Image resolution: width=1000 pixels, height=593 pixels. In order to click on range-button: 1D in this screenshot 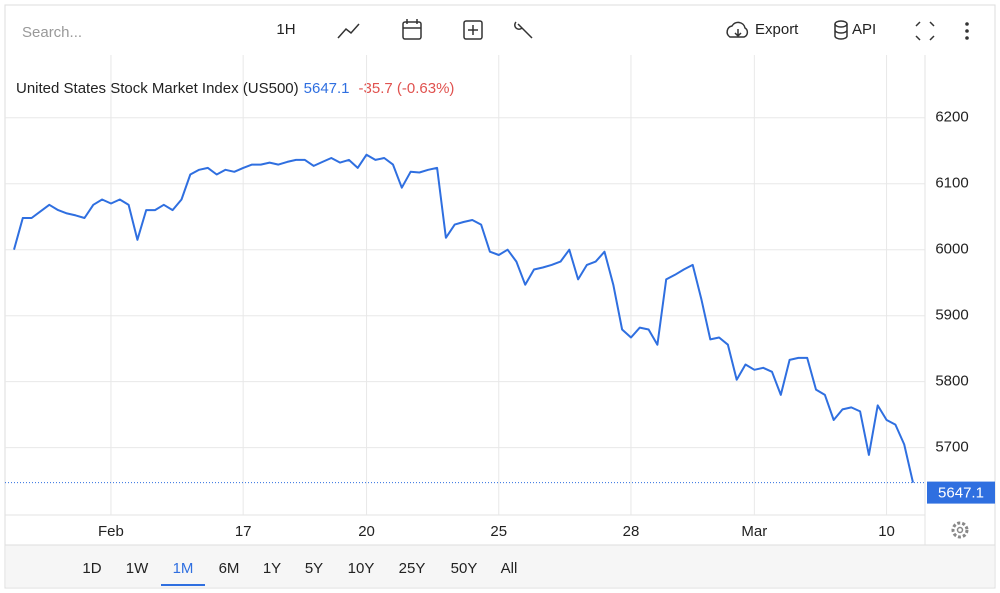, I will do `click(91, 568)`.